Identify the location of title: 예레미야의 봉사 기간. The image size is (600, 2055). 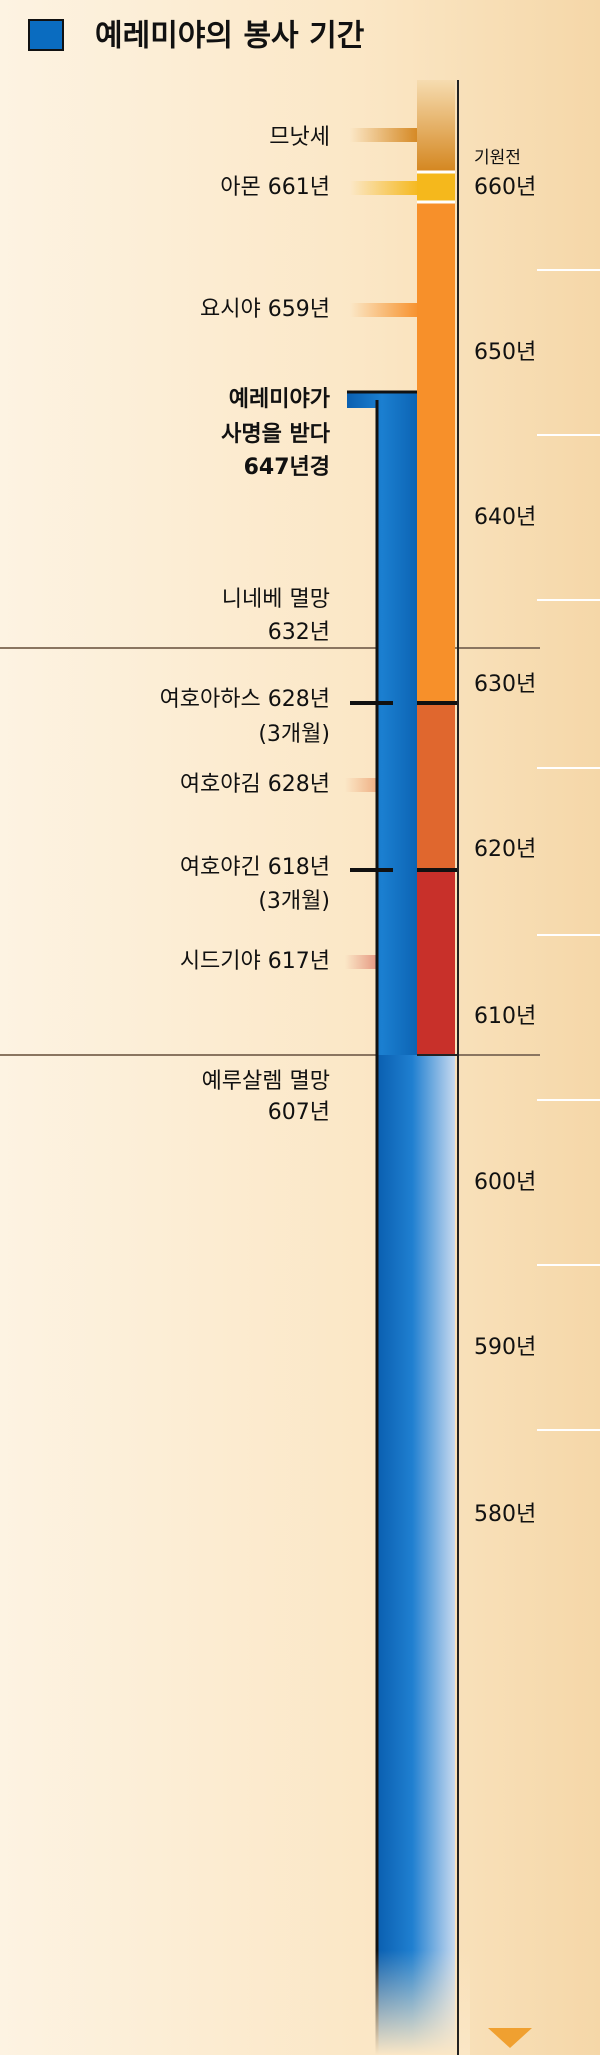
(230, 36).